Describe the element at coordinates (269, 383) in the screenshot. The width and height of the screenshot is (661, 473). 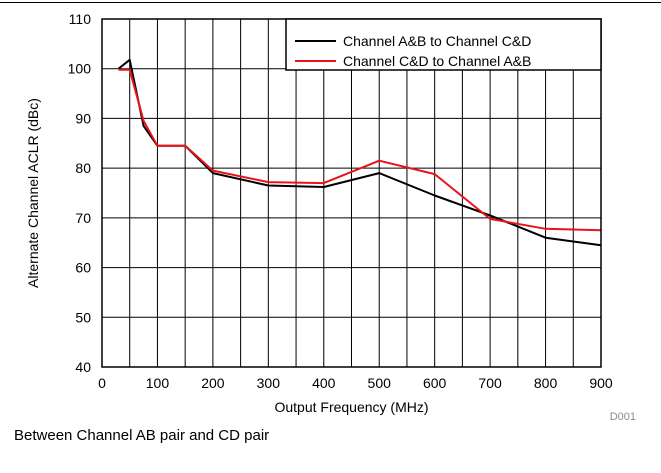
I see `x-tick-label: 300` at that location.